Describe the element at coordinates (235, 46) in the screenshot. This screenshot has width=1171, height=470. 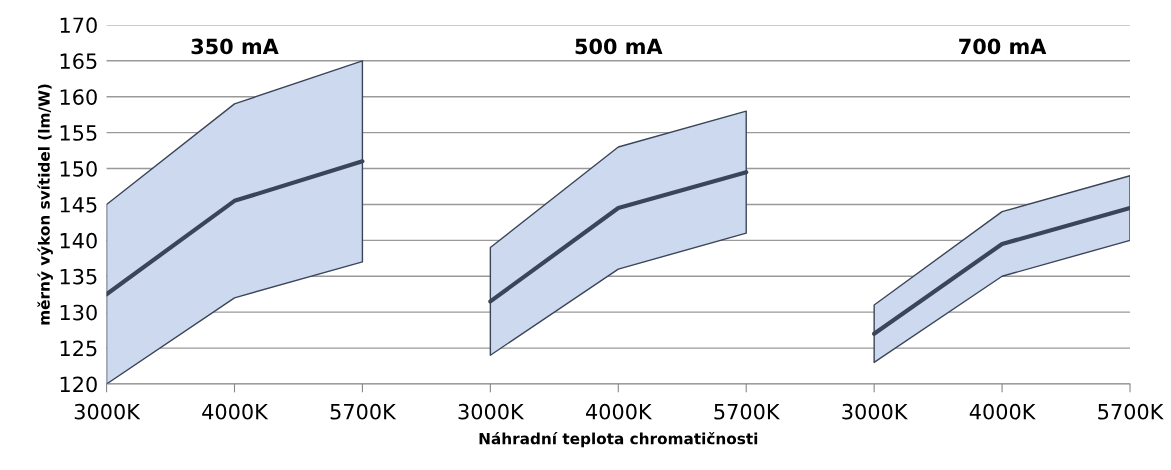
I see `annotation: 350 mA` at that location.